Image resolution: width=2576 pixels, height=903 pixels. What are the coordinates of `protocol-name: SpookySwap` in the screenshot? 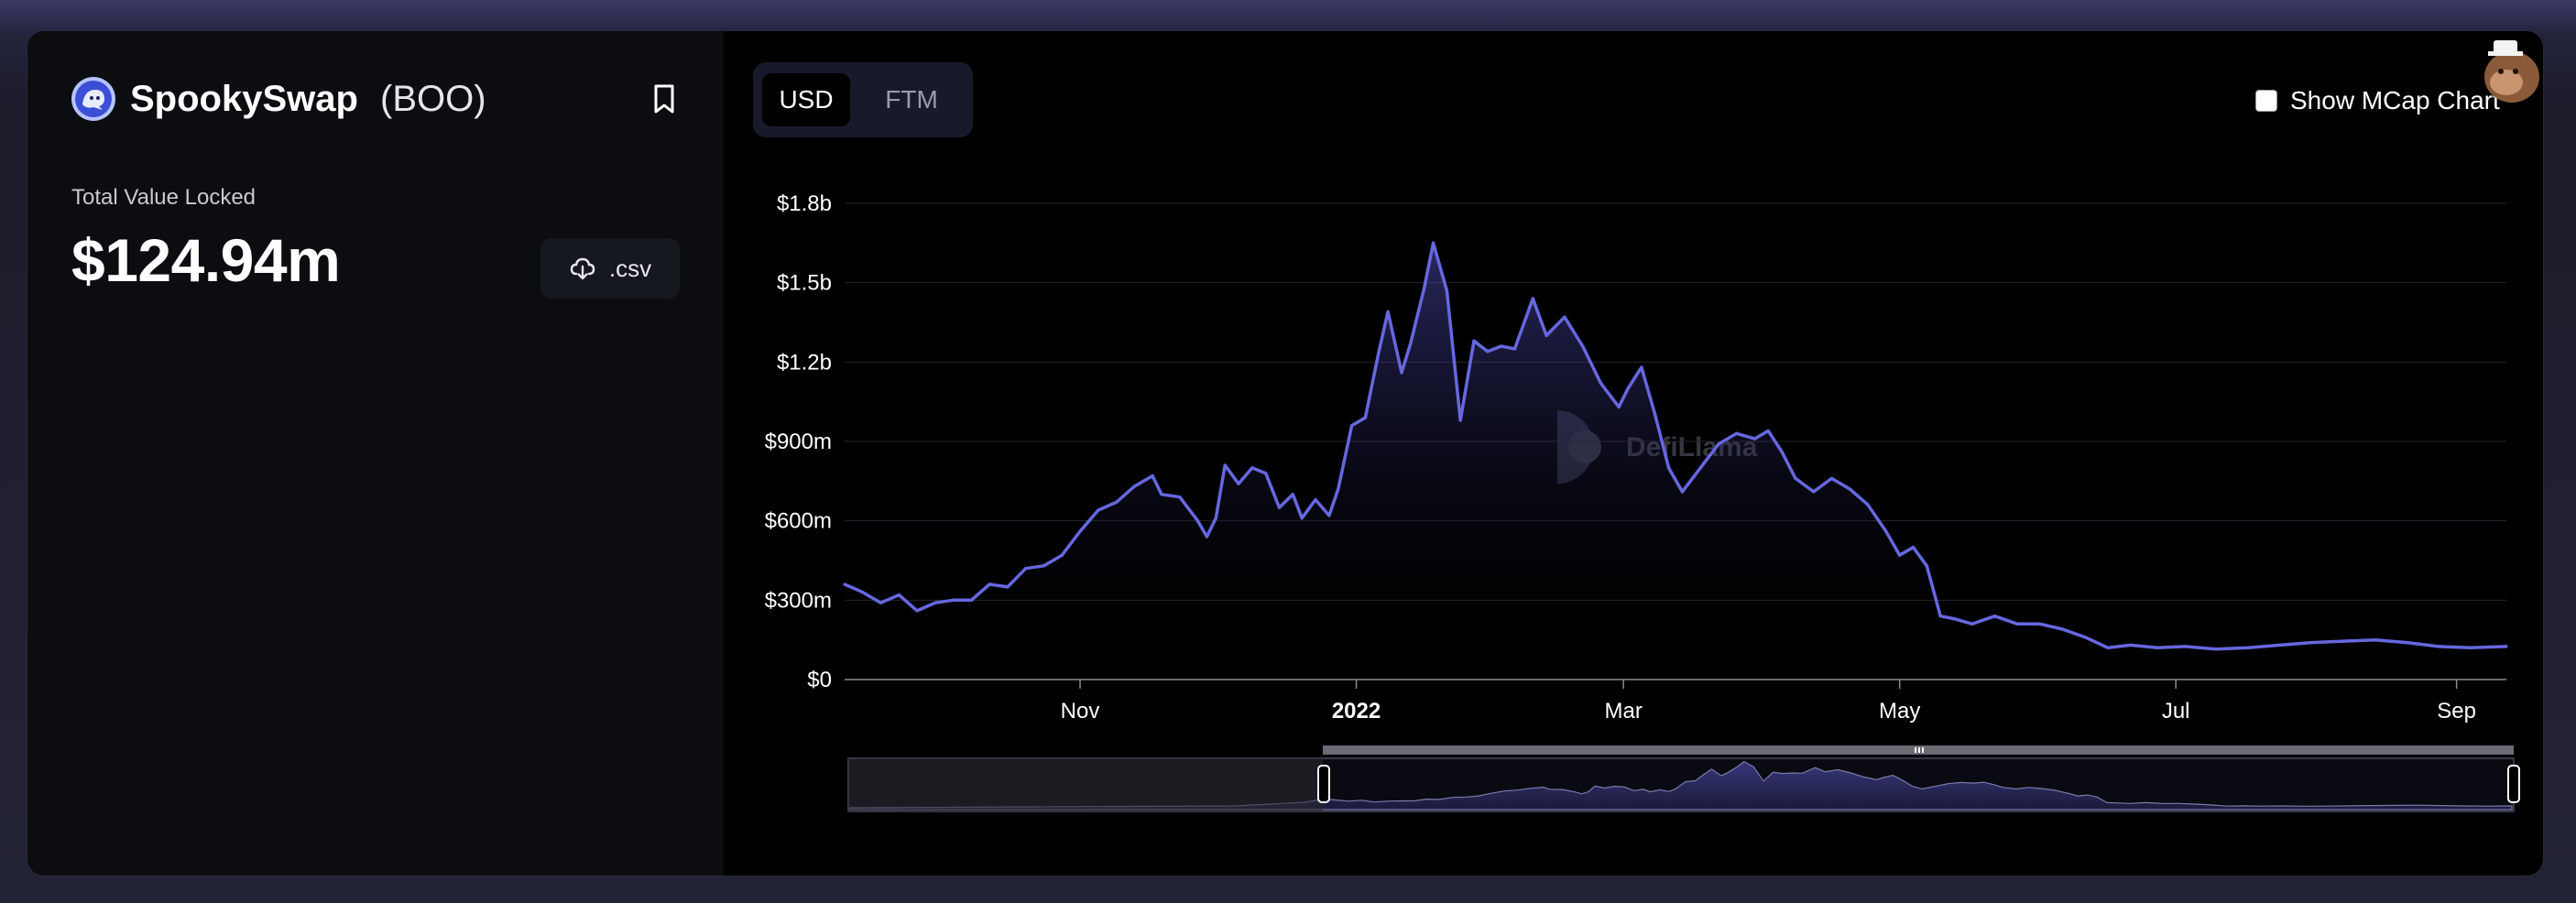 It's located at (244, 99).